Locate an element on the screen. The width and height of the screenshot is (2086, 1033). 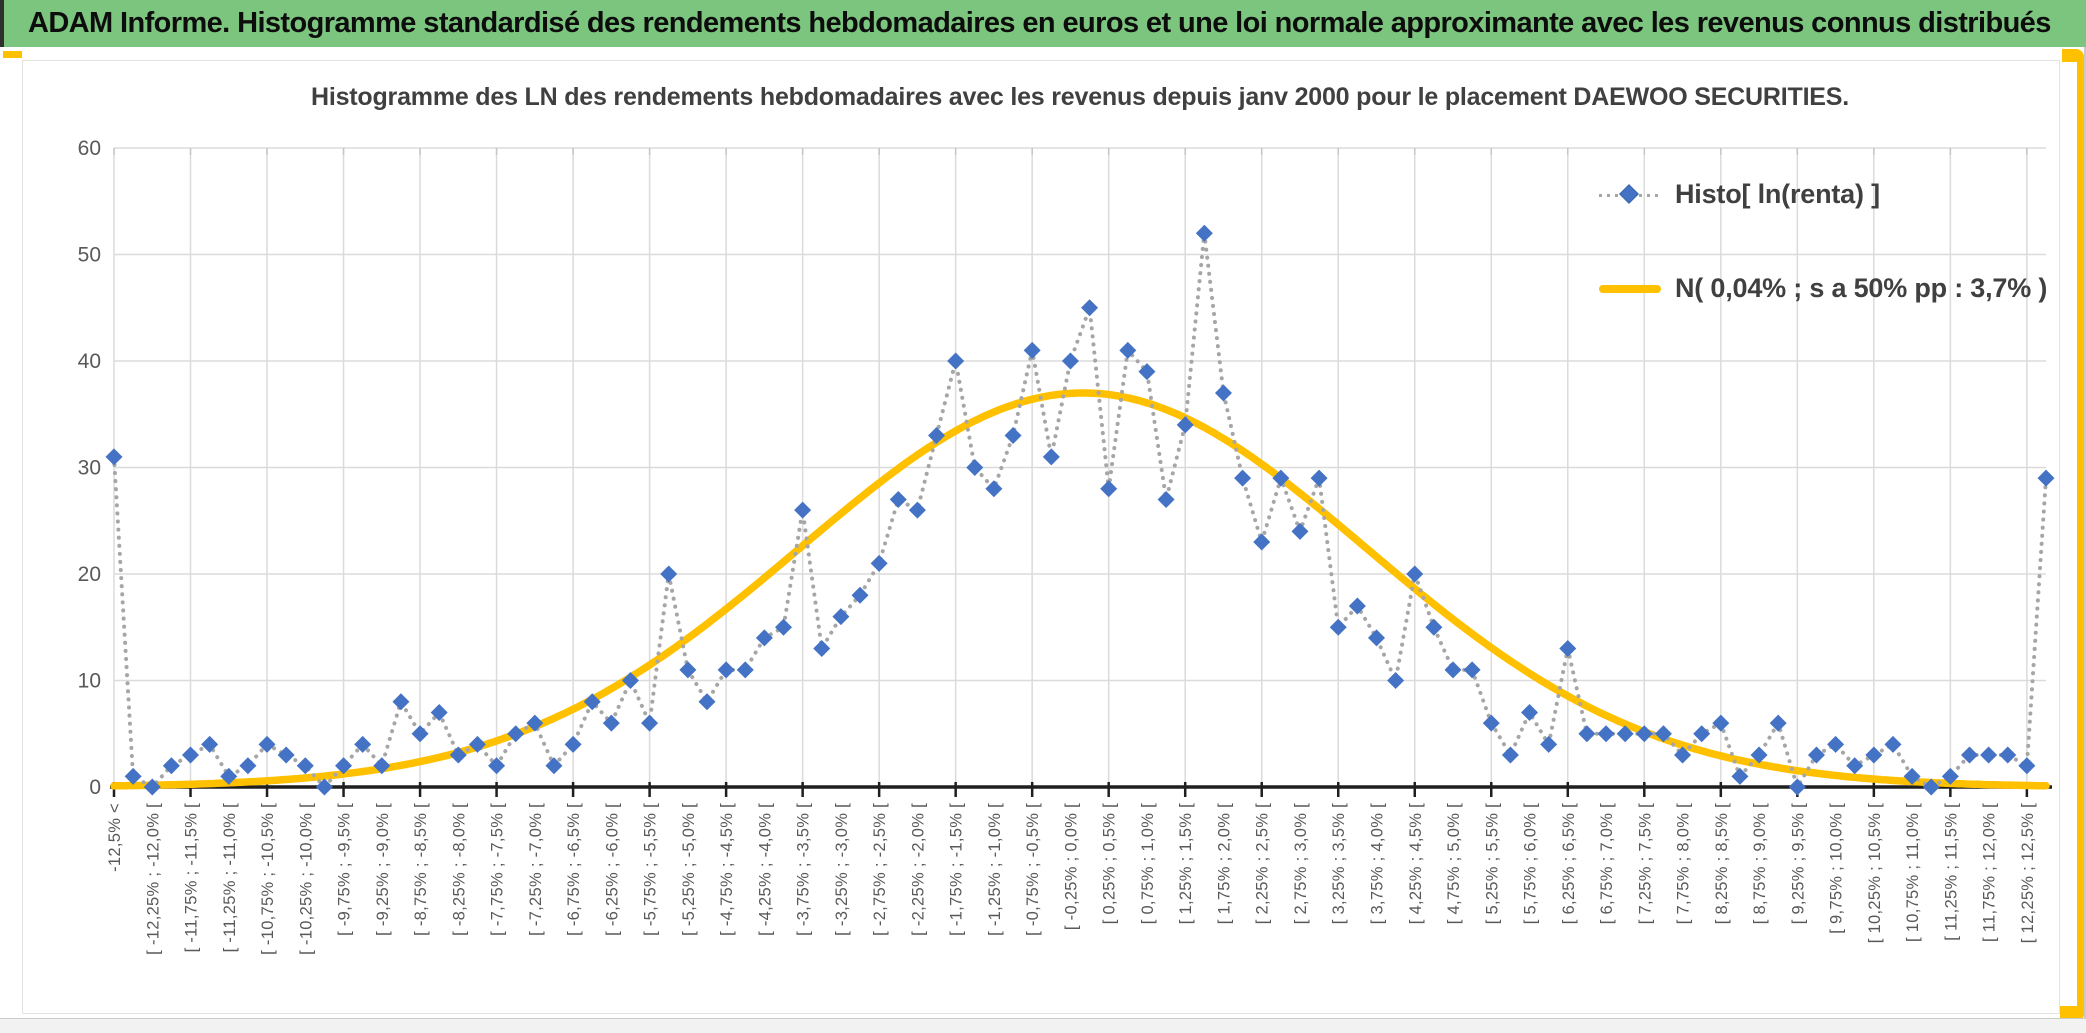
svg-text: [ -8,75% ; -8,5% [ is located at coordinates (421, 869).